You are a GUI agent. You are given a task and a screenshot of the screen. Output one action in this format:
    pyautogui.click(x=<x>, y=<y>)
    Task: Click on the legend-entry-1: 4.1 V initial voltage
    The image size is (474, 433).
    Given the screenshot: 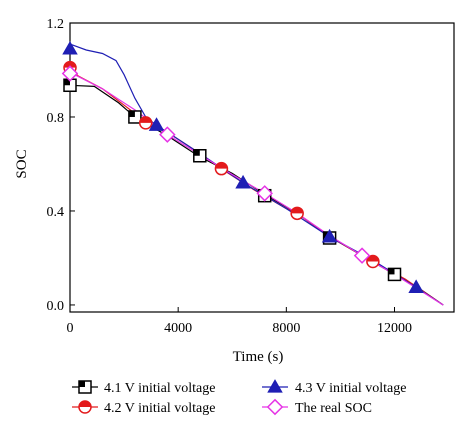 What is the action you would take?
    pyautogui.click(x=143, y=388)
    